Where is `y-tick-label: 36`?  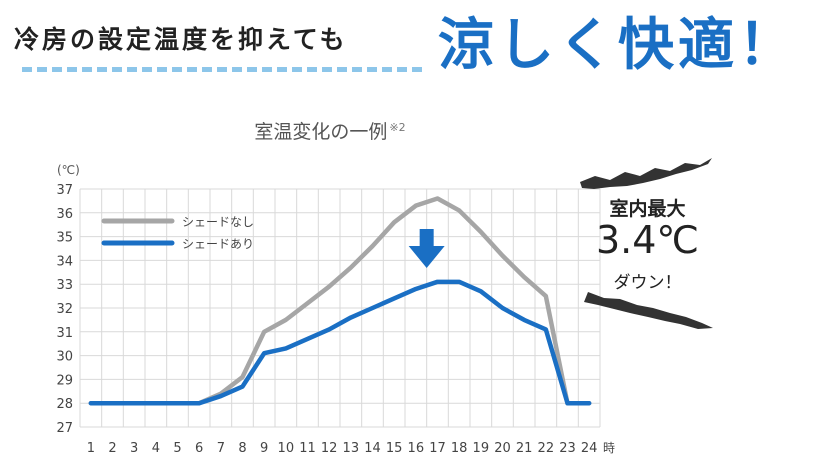 y-tick-label: 36 is located at coordinates (64, 214).